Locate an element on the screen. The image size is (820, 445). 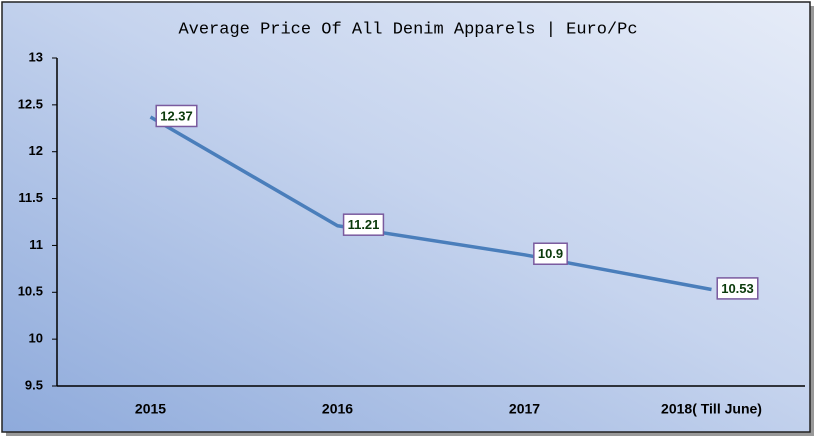
value-label: 10.9 is located at coordinates (550, 253).